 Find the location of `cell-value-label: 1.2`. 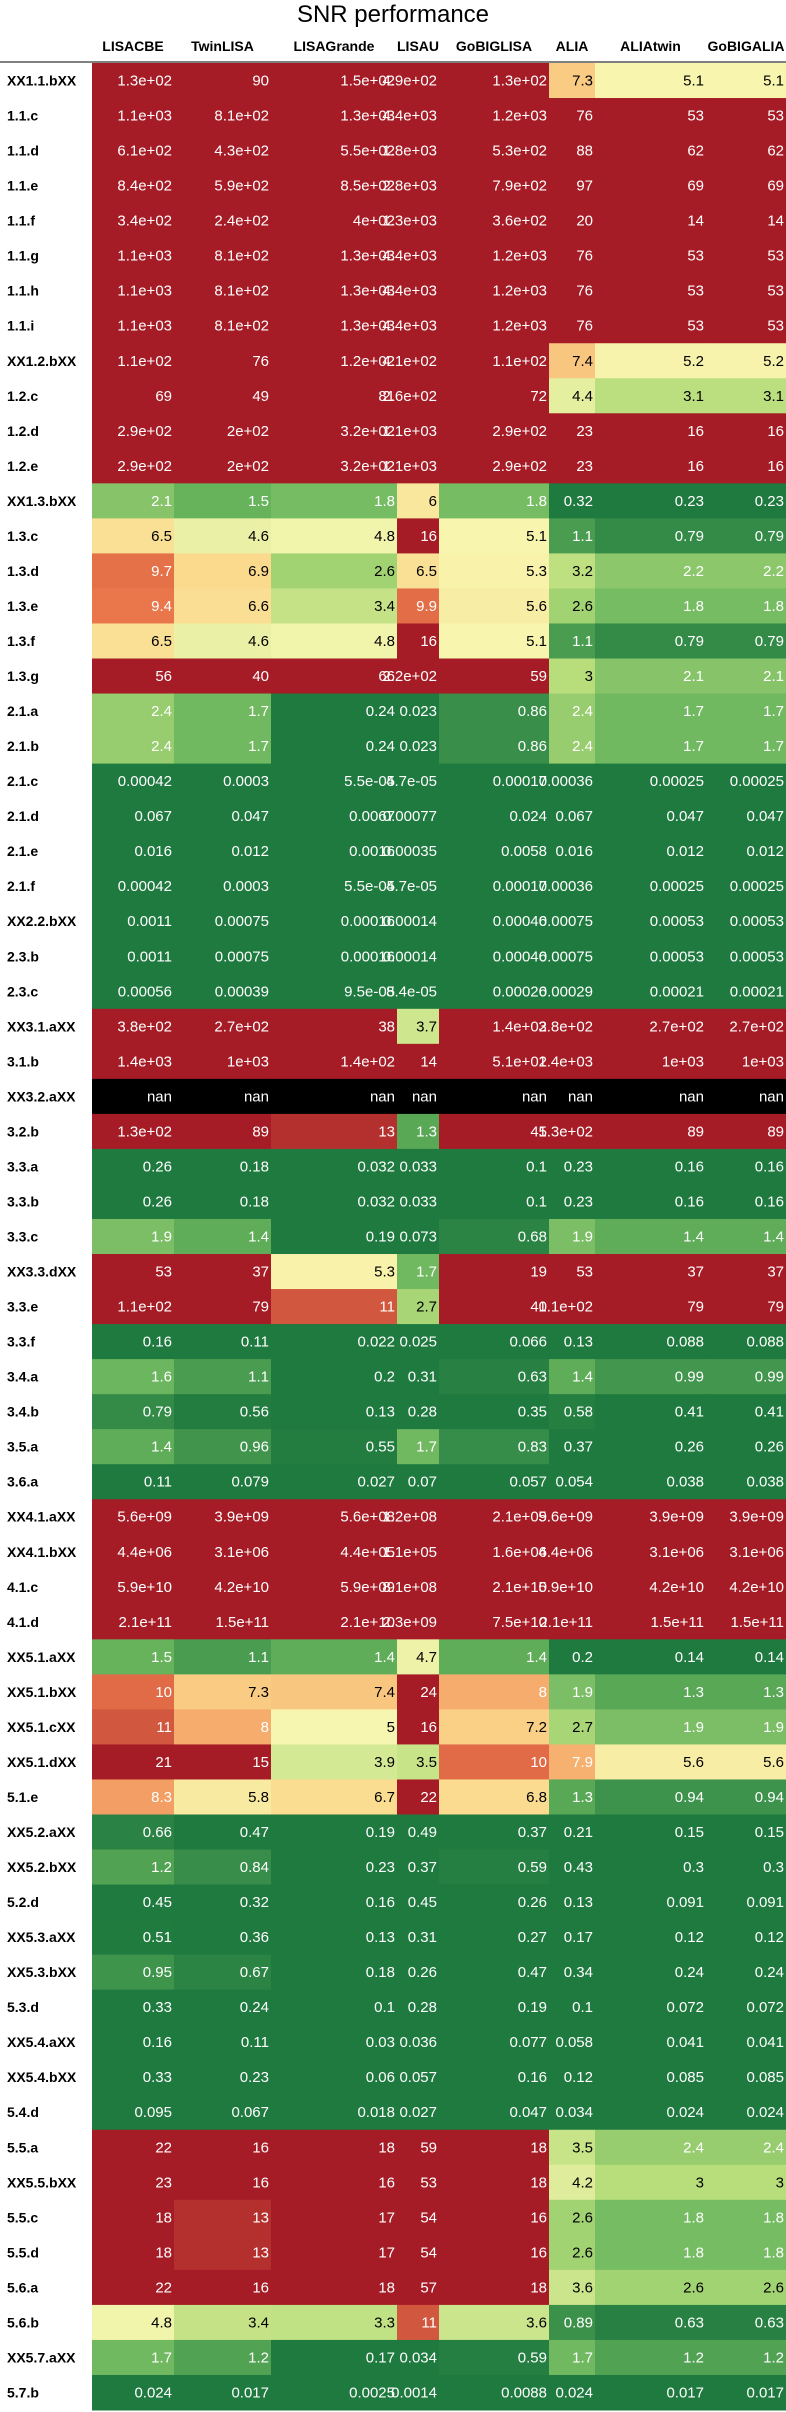

cell-value-label: 1.2 is located at coordinates (161, 1867).